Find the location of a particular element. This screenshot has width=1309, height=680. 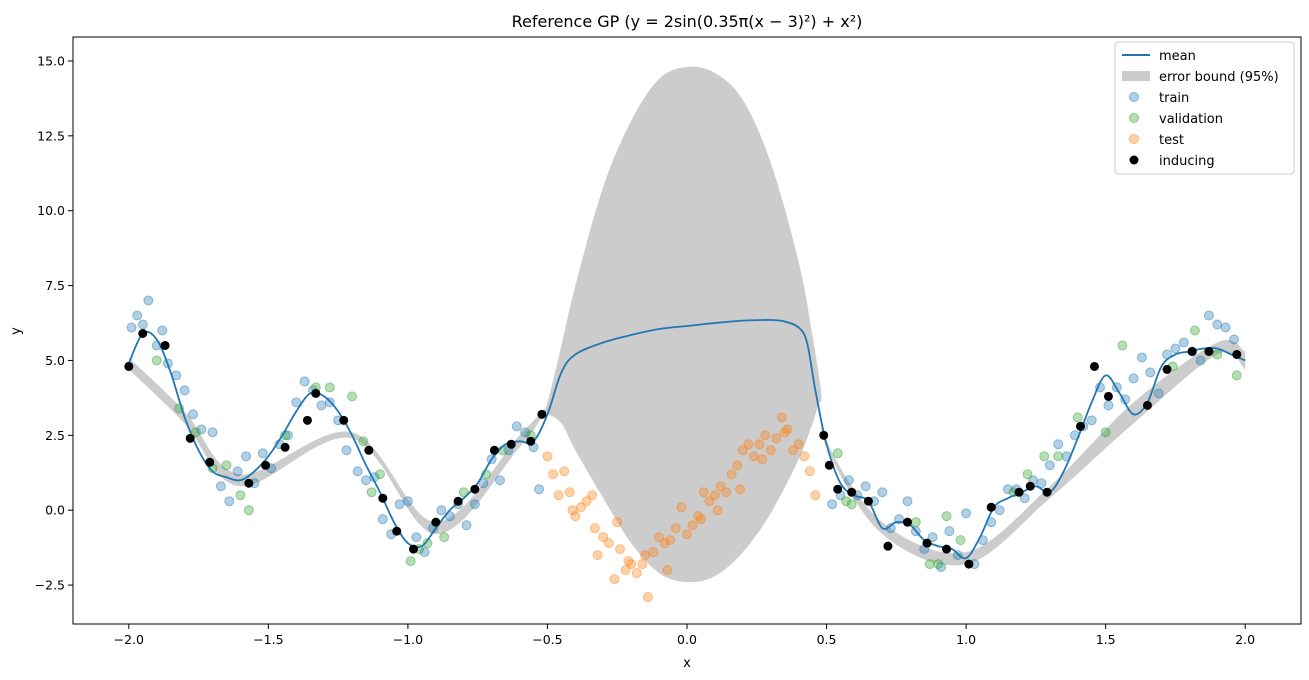

y-axis: −2.5 0.0 2.5 5.0 7.5 10.0 12.5 15.0 is located at coordinates (54, 323).